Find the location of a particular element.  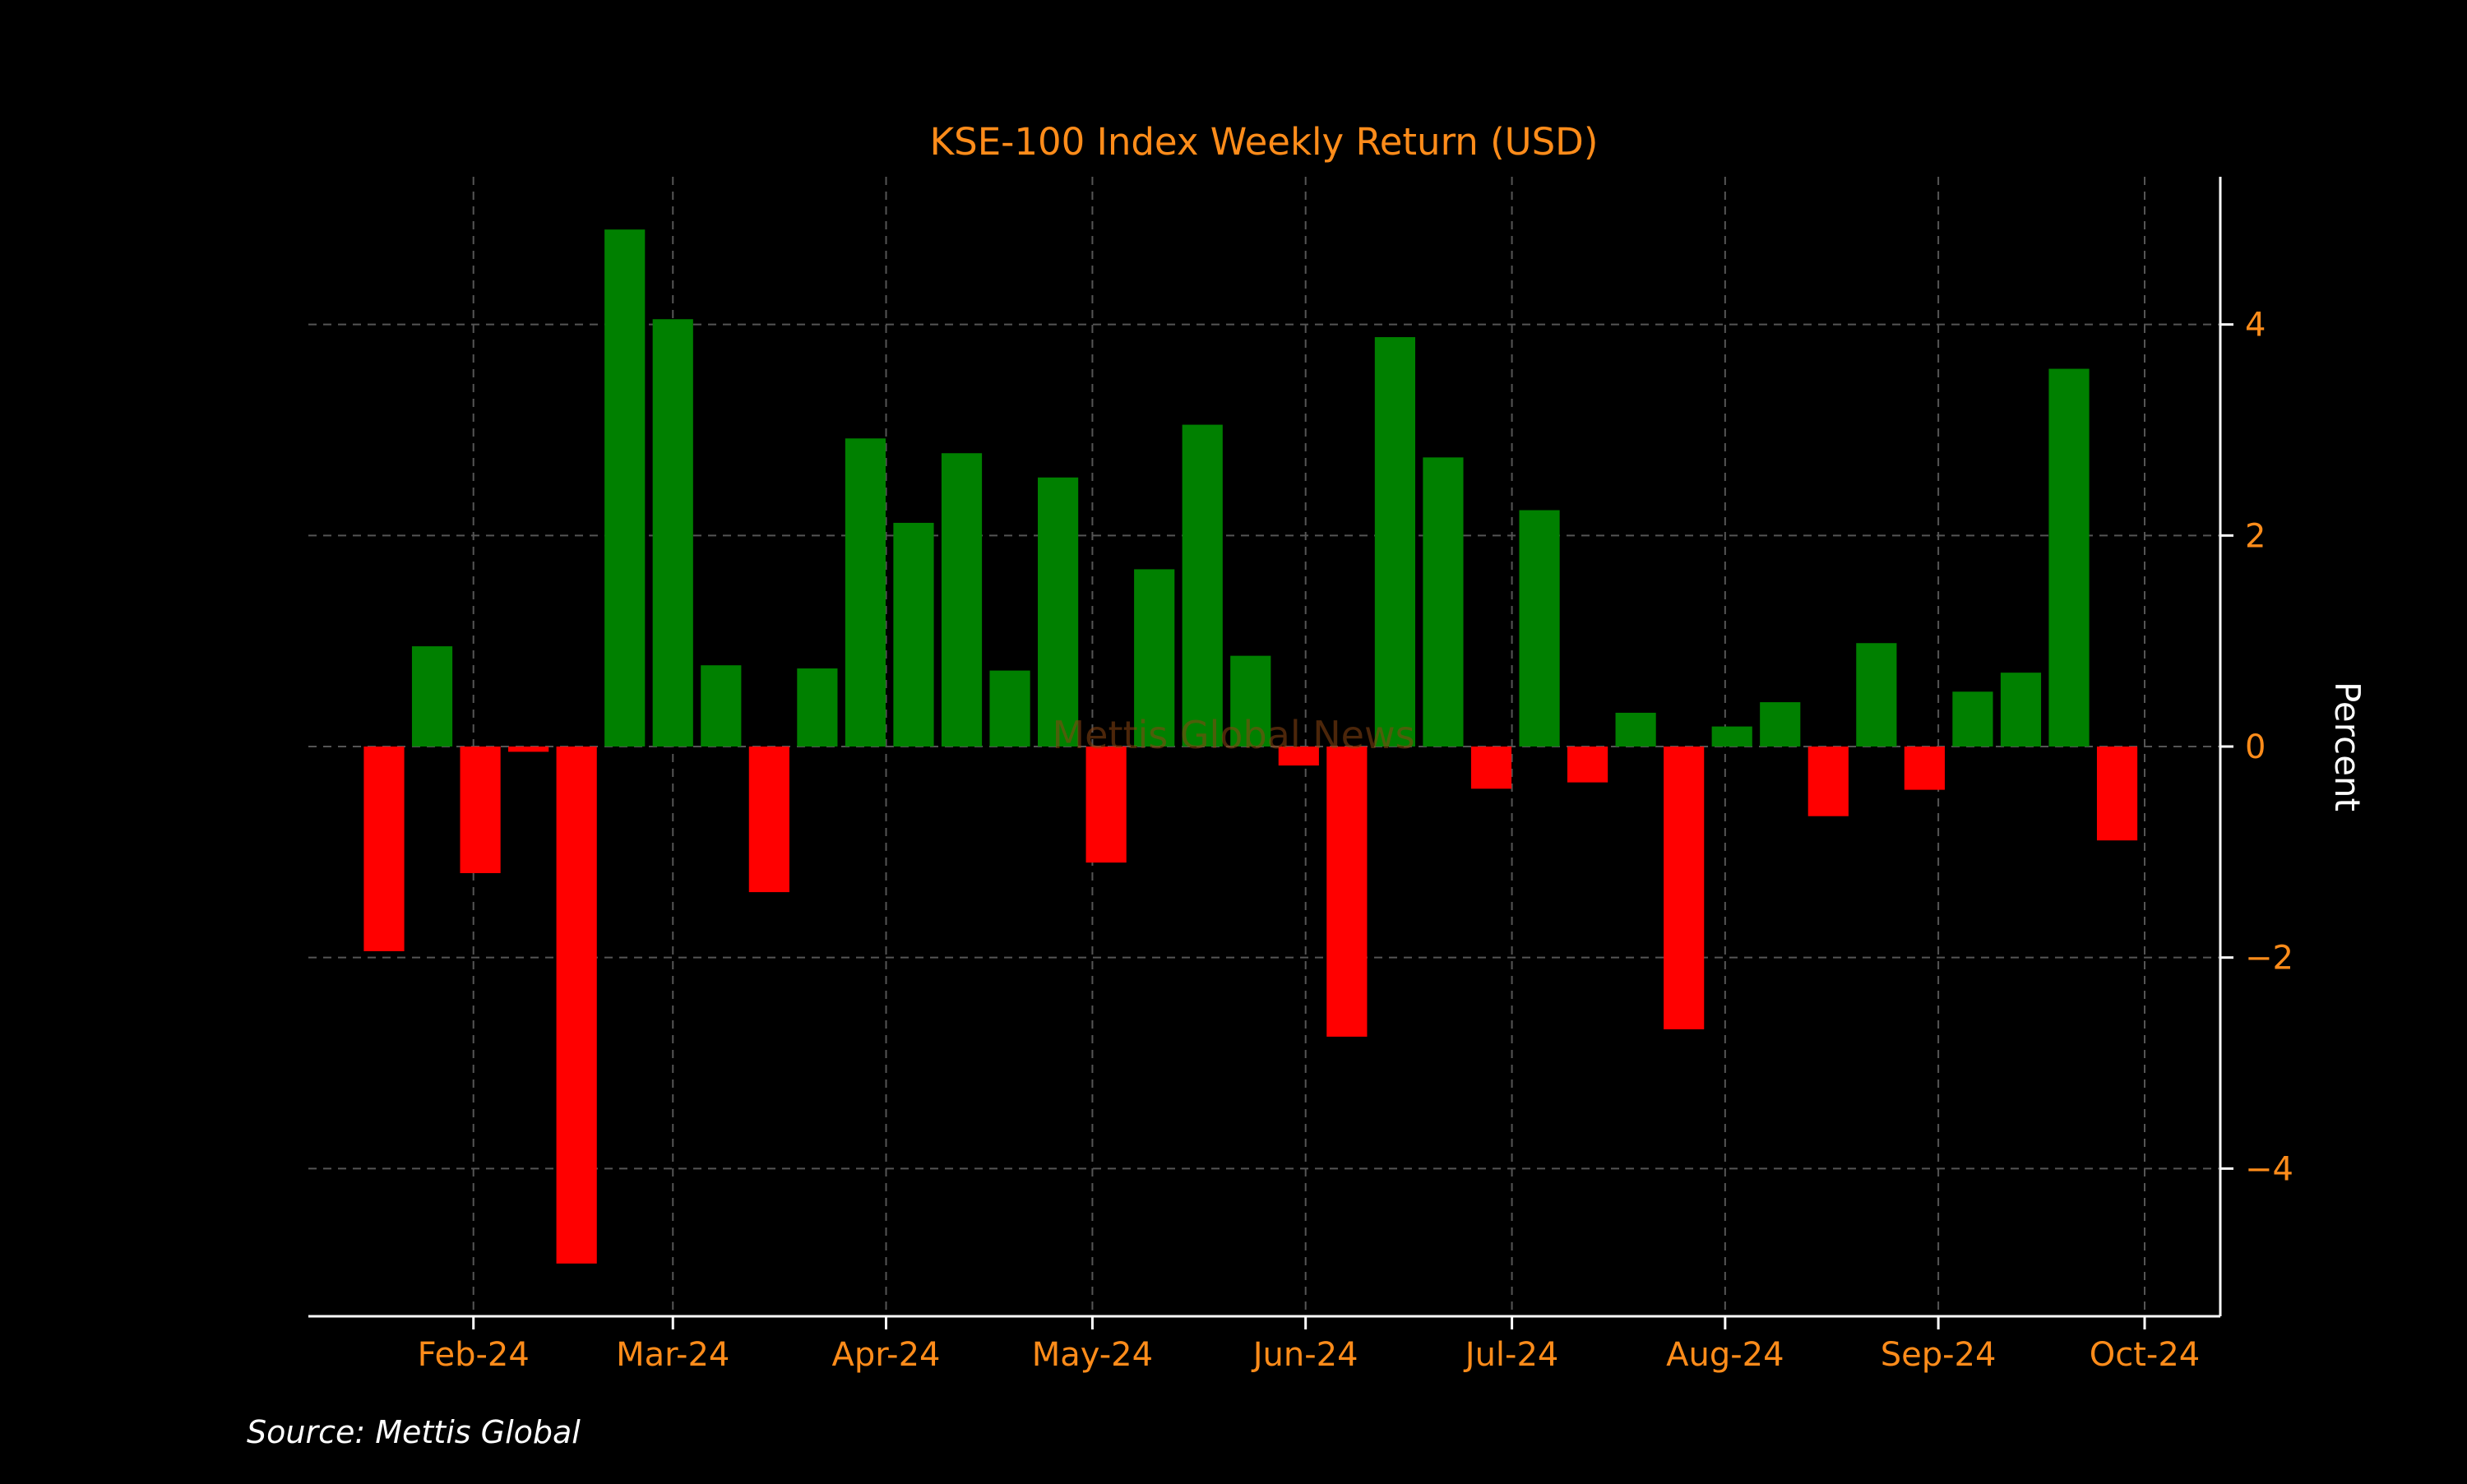

x-tick-label: Jun-24 is located at coordinates (1305, 1355).